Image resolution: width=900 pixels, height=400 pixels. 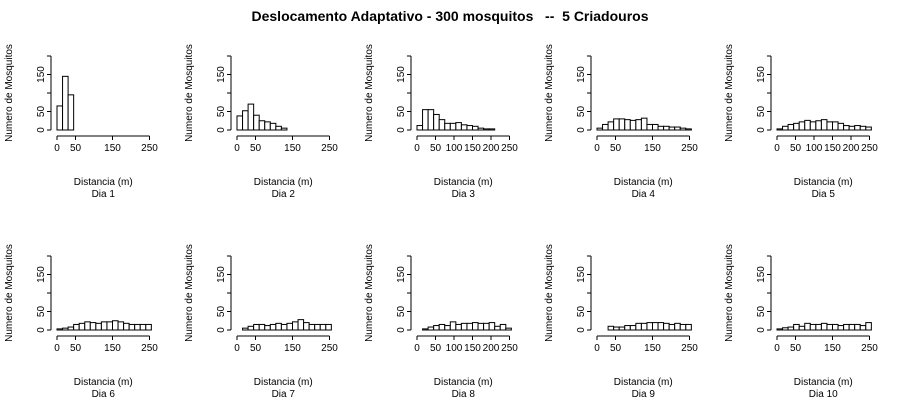 What do you see at coordinates (284, 194) in the screenshot?
I see `panel-subtitle: Dia 2` at bounding box center [284, 194].